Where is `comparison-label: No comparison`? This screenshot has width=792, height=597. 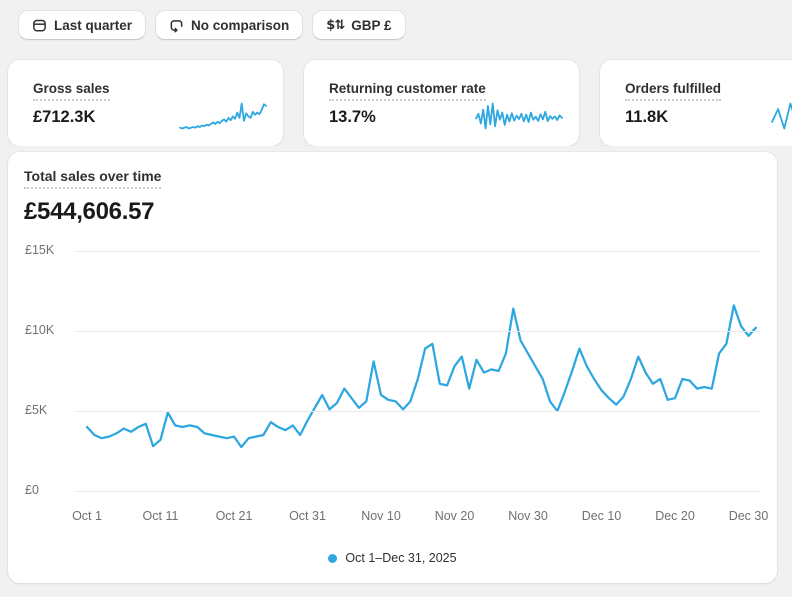 comparison-label: No comparison is located at coordinates (240, 25).